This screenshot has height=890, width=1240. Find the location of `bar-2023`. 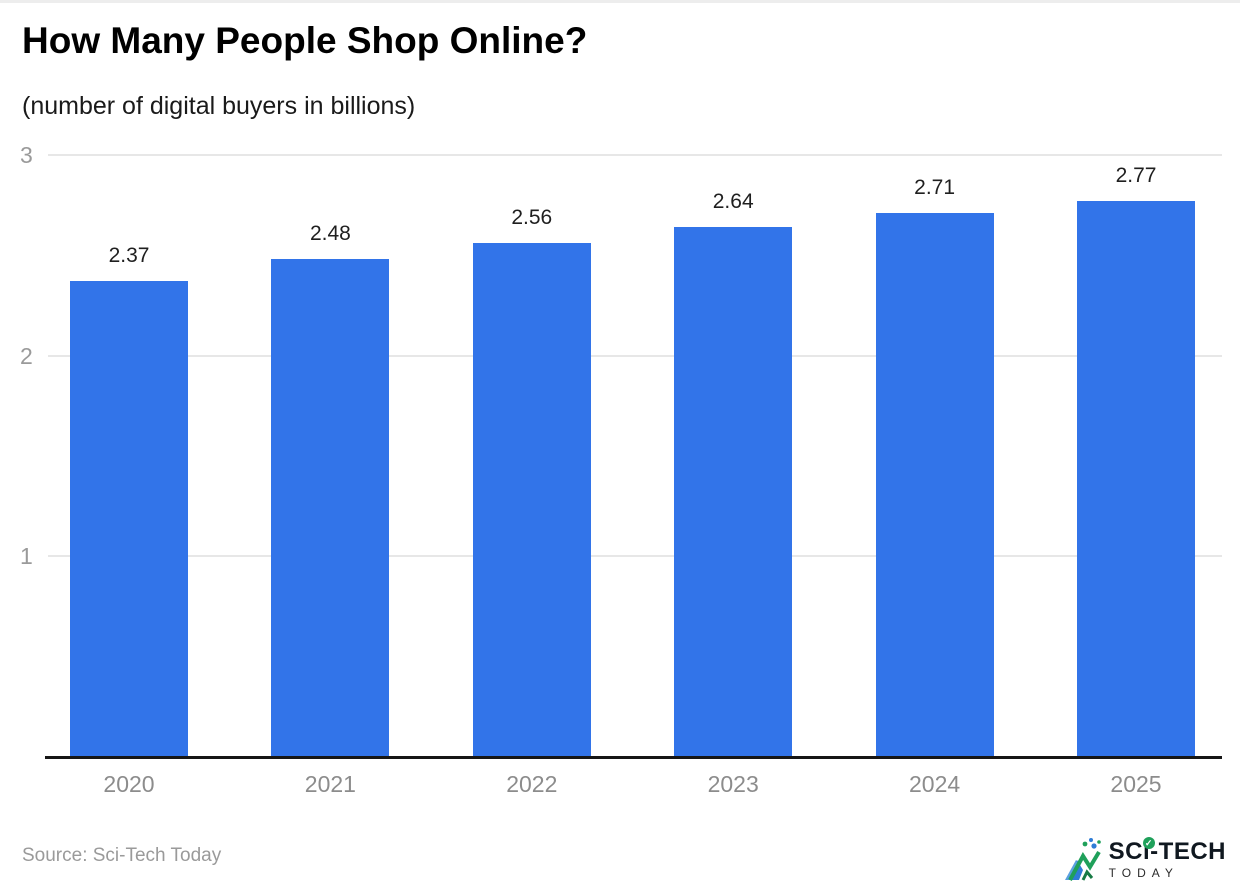

bar-2023 is located at coordinates (733, 492).